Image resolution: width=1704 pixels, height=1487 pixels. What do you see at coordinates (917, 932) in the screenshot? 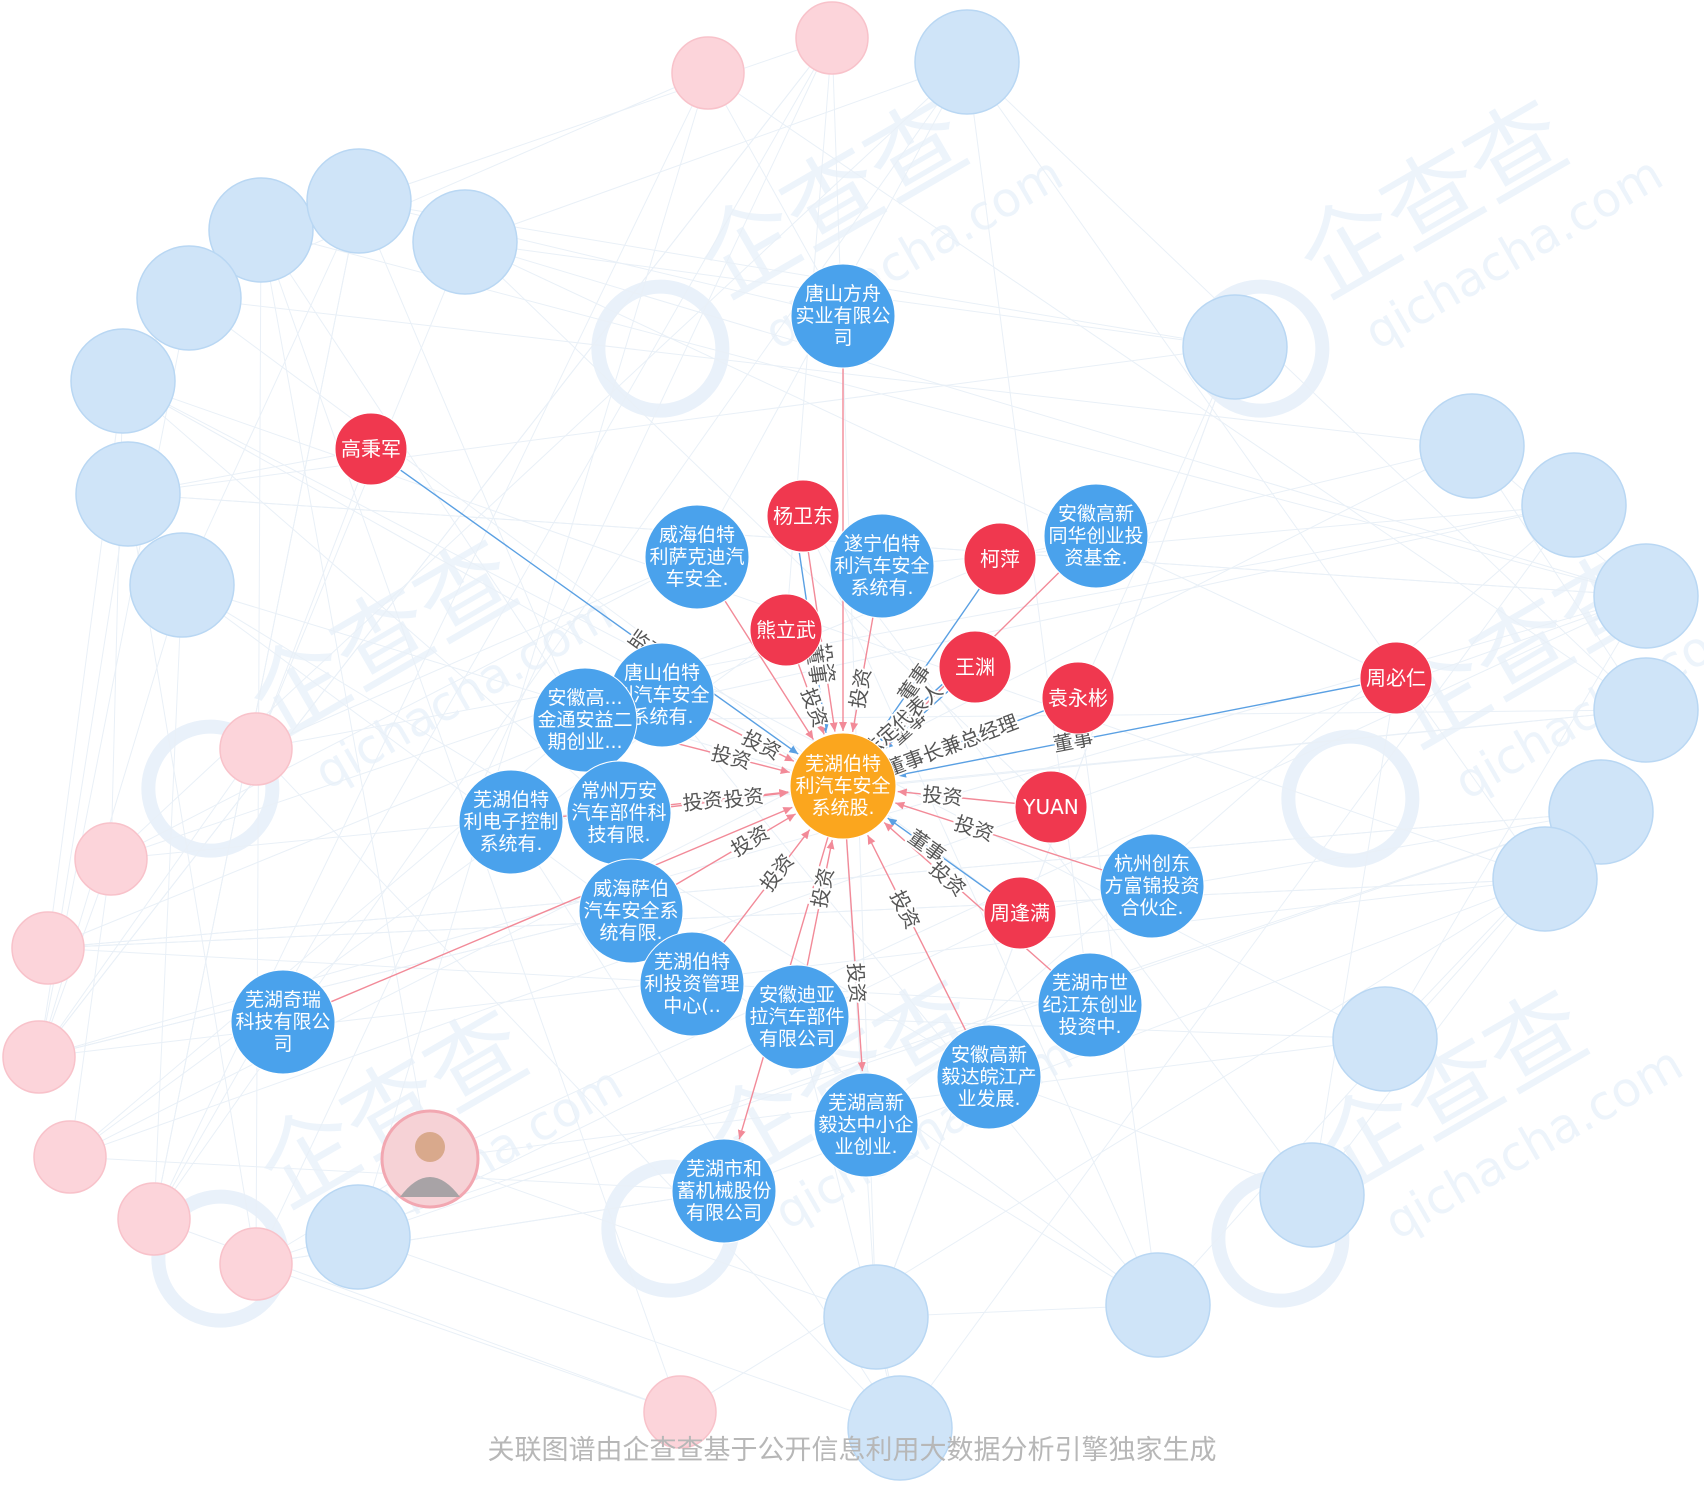
I see `edge-wanjiang-focus` at bounding box center [917, 932].